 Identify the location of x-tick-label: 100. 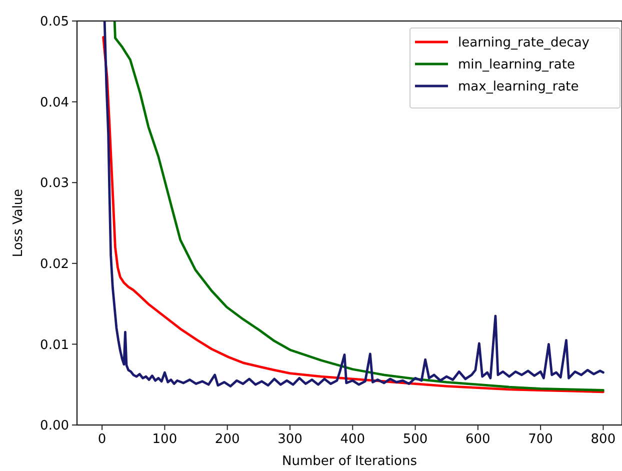
(165, 439).